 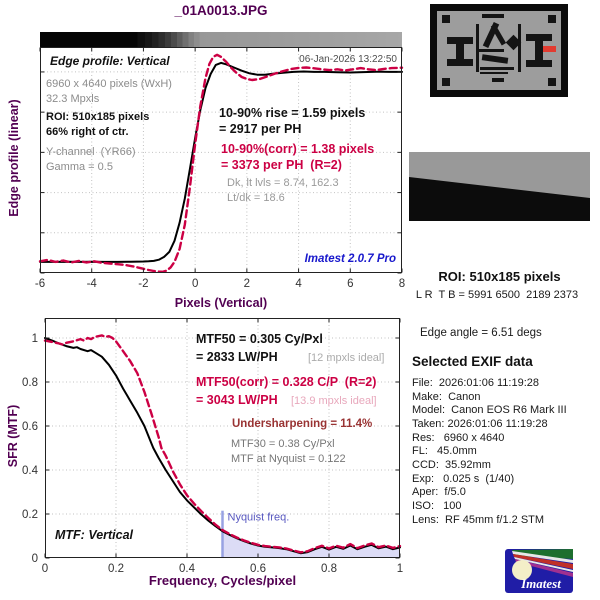 I want to click on roi-crop-thumbnail, so click(x=499, y=186).